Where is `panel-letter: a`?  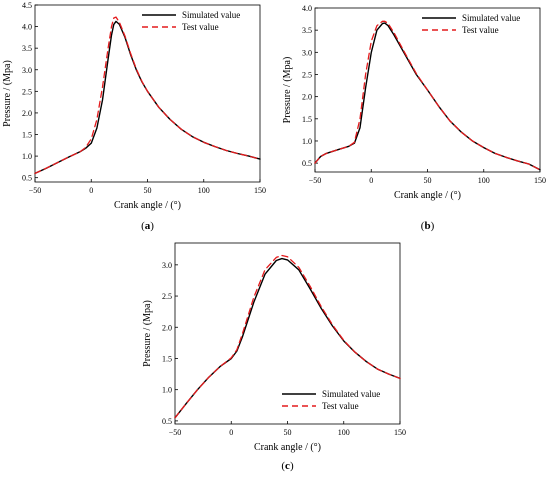 panel-letter: a is located at coordinates (148, 226).